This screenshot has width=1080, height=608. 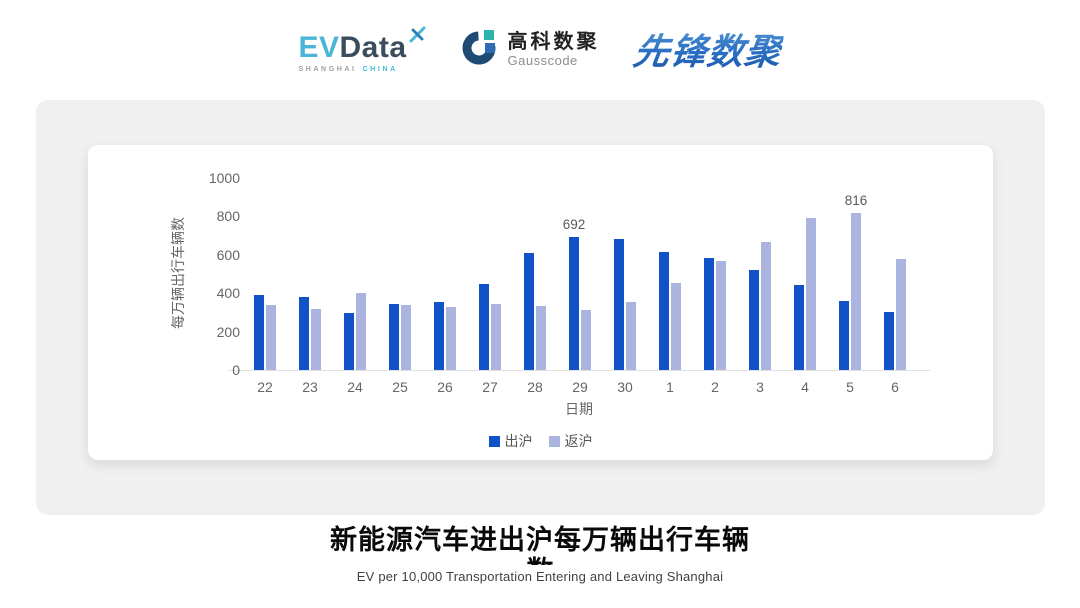 What do you see at coordinates (480, 49) in the screenshot?
I see `gausscode-g-icon` at bounding box center [480, 49].